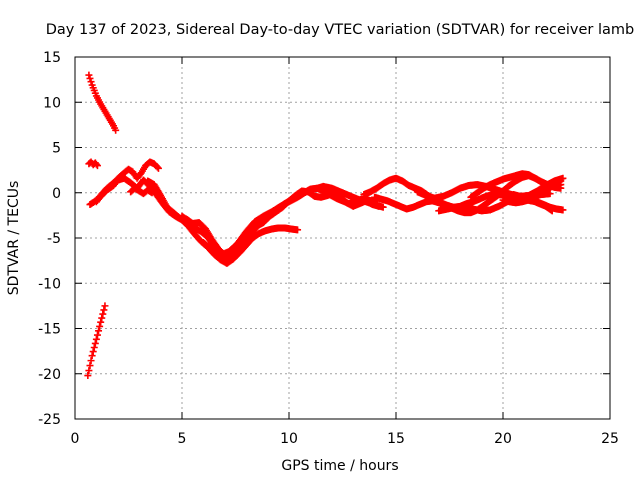 Image resolution: width=640 pixels, height=480 pixels. Describe the element at coordinates (52, 103) in the screenshot. I see `y-tick-label: 10` at that location.